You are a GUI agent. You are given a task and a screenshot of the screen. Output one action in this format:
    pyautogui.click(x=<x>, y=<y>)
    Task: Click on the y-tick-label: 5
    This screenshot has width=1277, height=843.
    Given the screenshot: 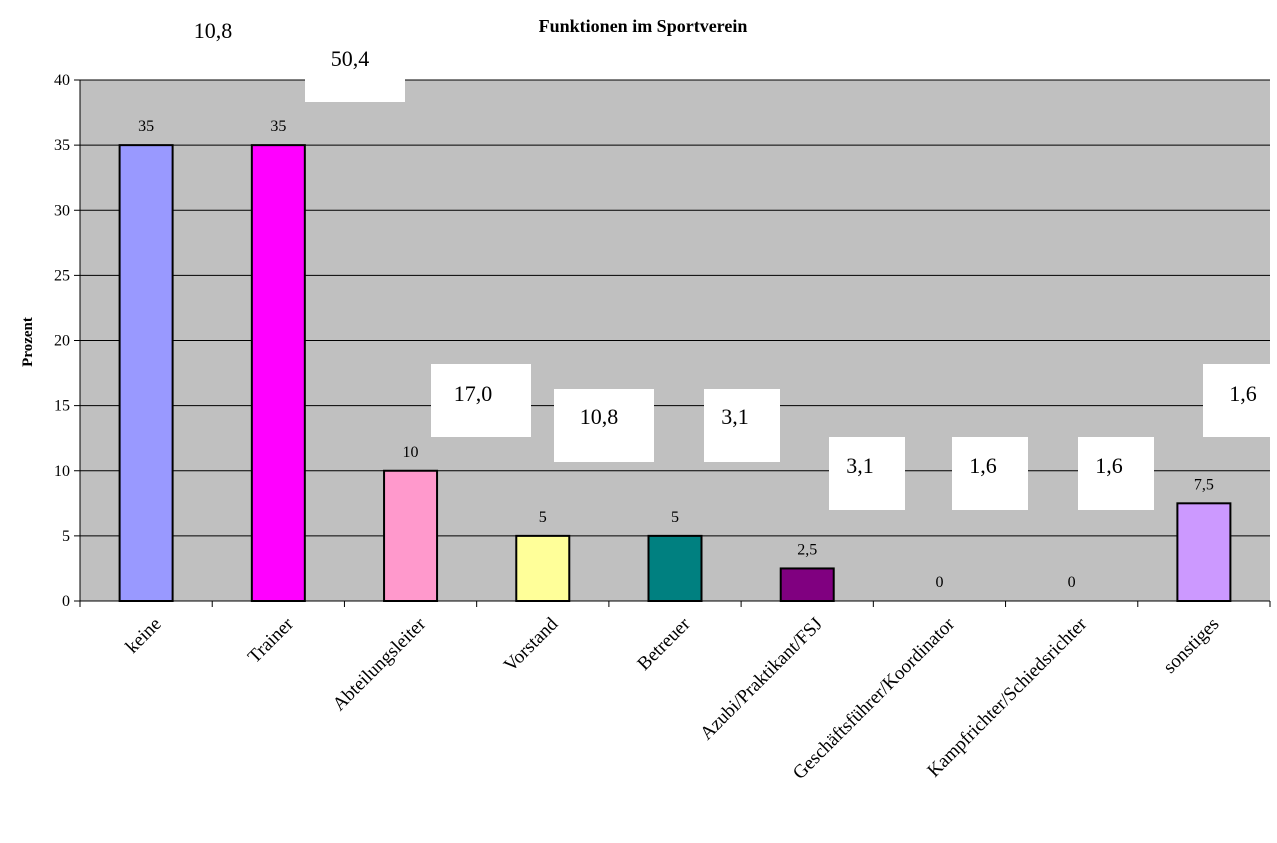 What is the action you would take?
    pyautogui.click(x=66, y=536)
    